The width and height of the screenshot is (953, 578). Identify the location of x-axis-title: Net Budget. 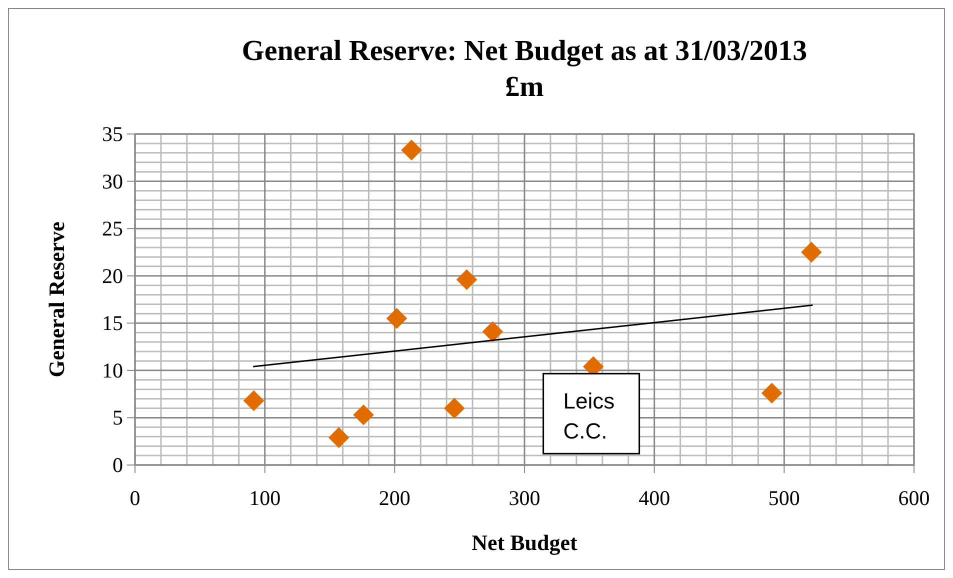
(525, 542).